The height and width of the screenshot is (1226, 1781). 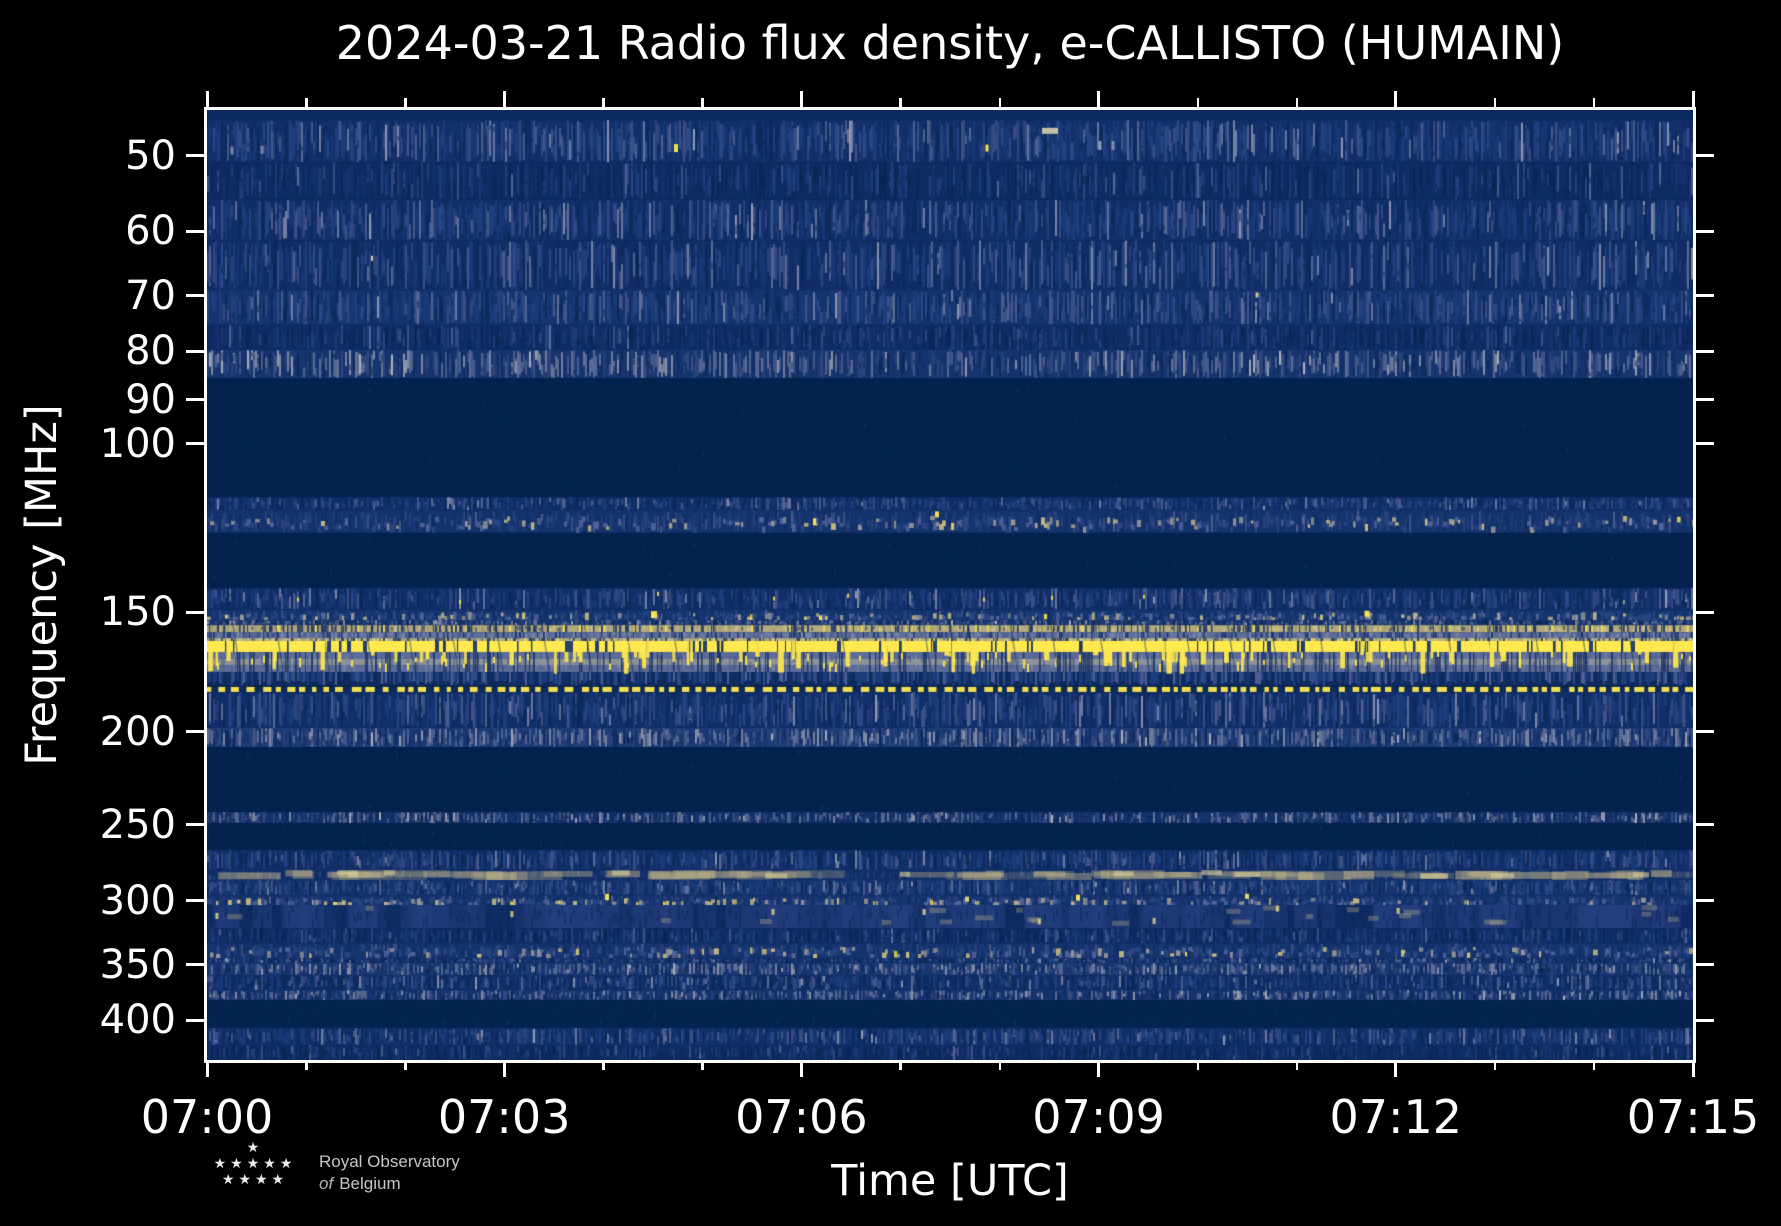 I want to click on rob-logo: ★ ★★★★★ ★★★★ Royal Observatory of Belgium, so click(x=332, y=1167).